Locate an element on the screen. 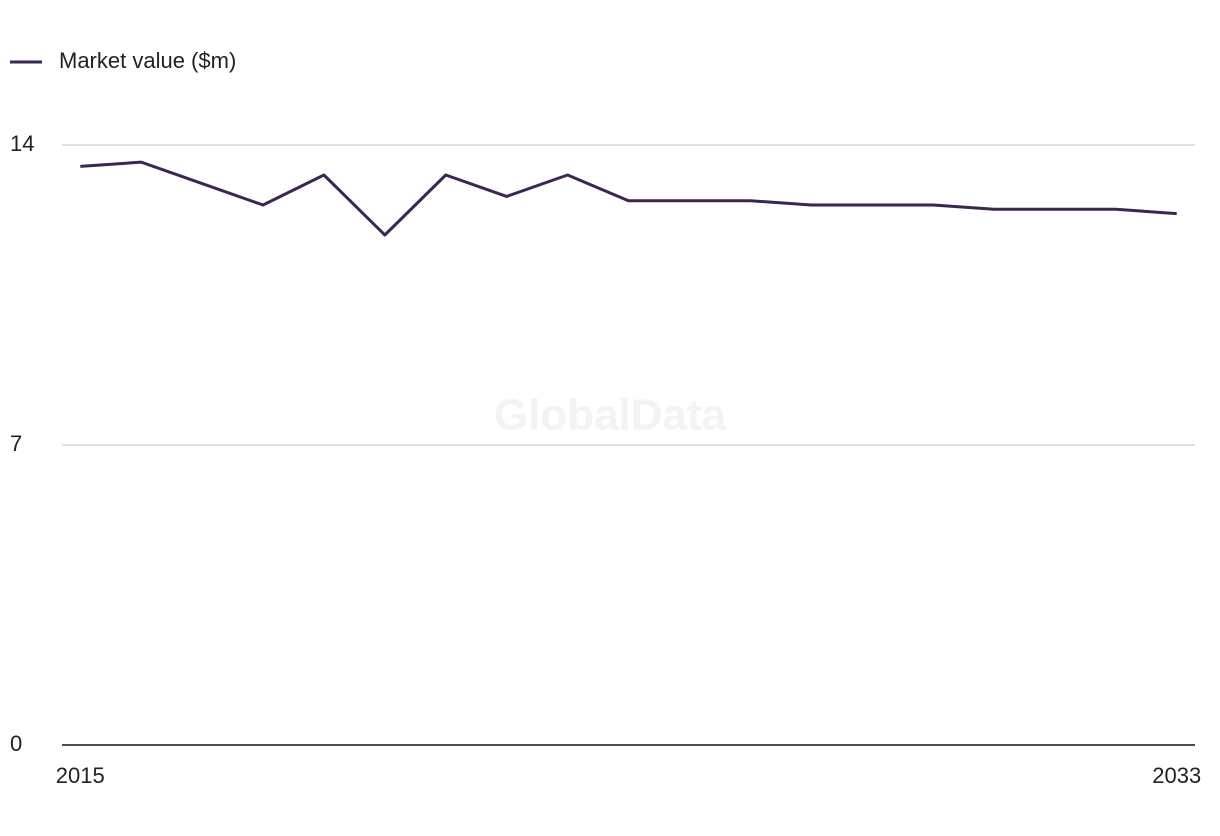 This screenshot has height=836, width=1220. y-tick-label: 0 is located at coordinates (16, 743).